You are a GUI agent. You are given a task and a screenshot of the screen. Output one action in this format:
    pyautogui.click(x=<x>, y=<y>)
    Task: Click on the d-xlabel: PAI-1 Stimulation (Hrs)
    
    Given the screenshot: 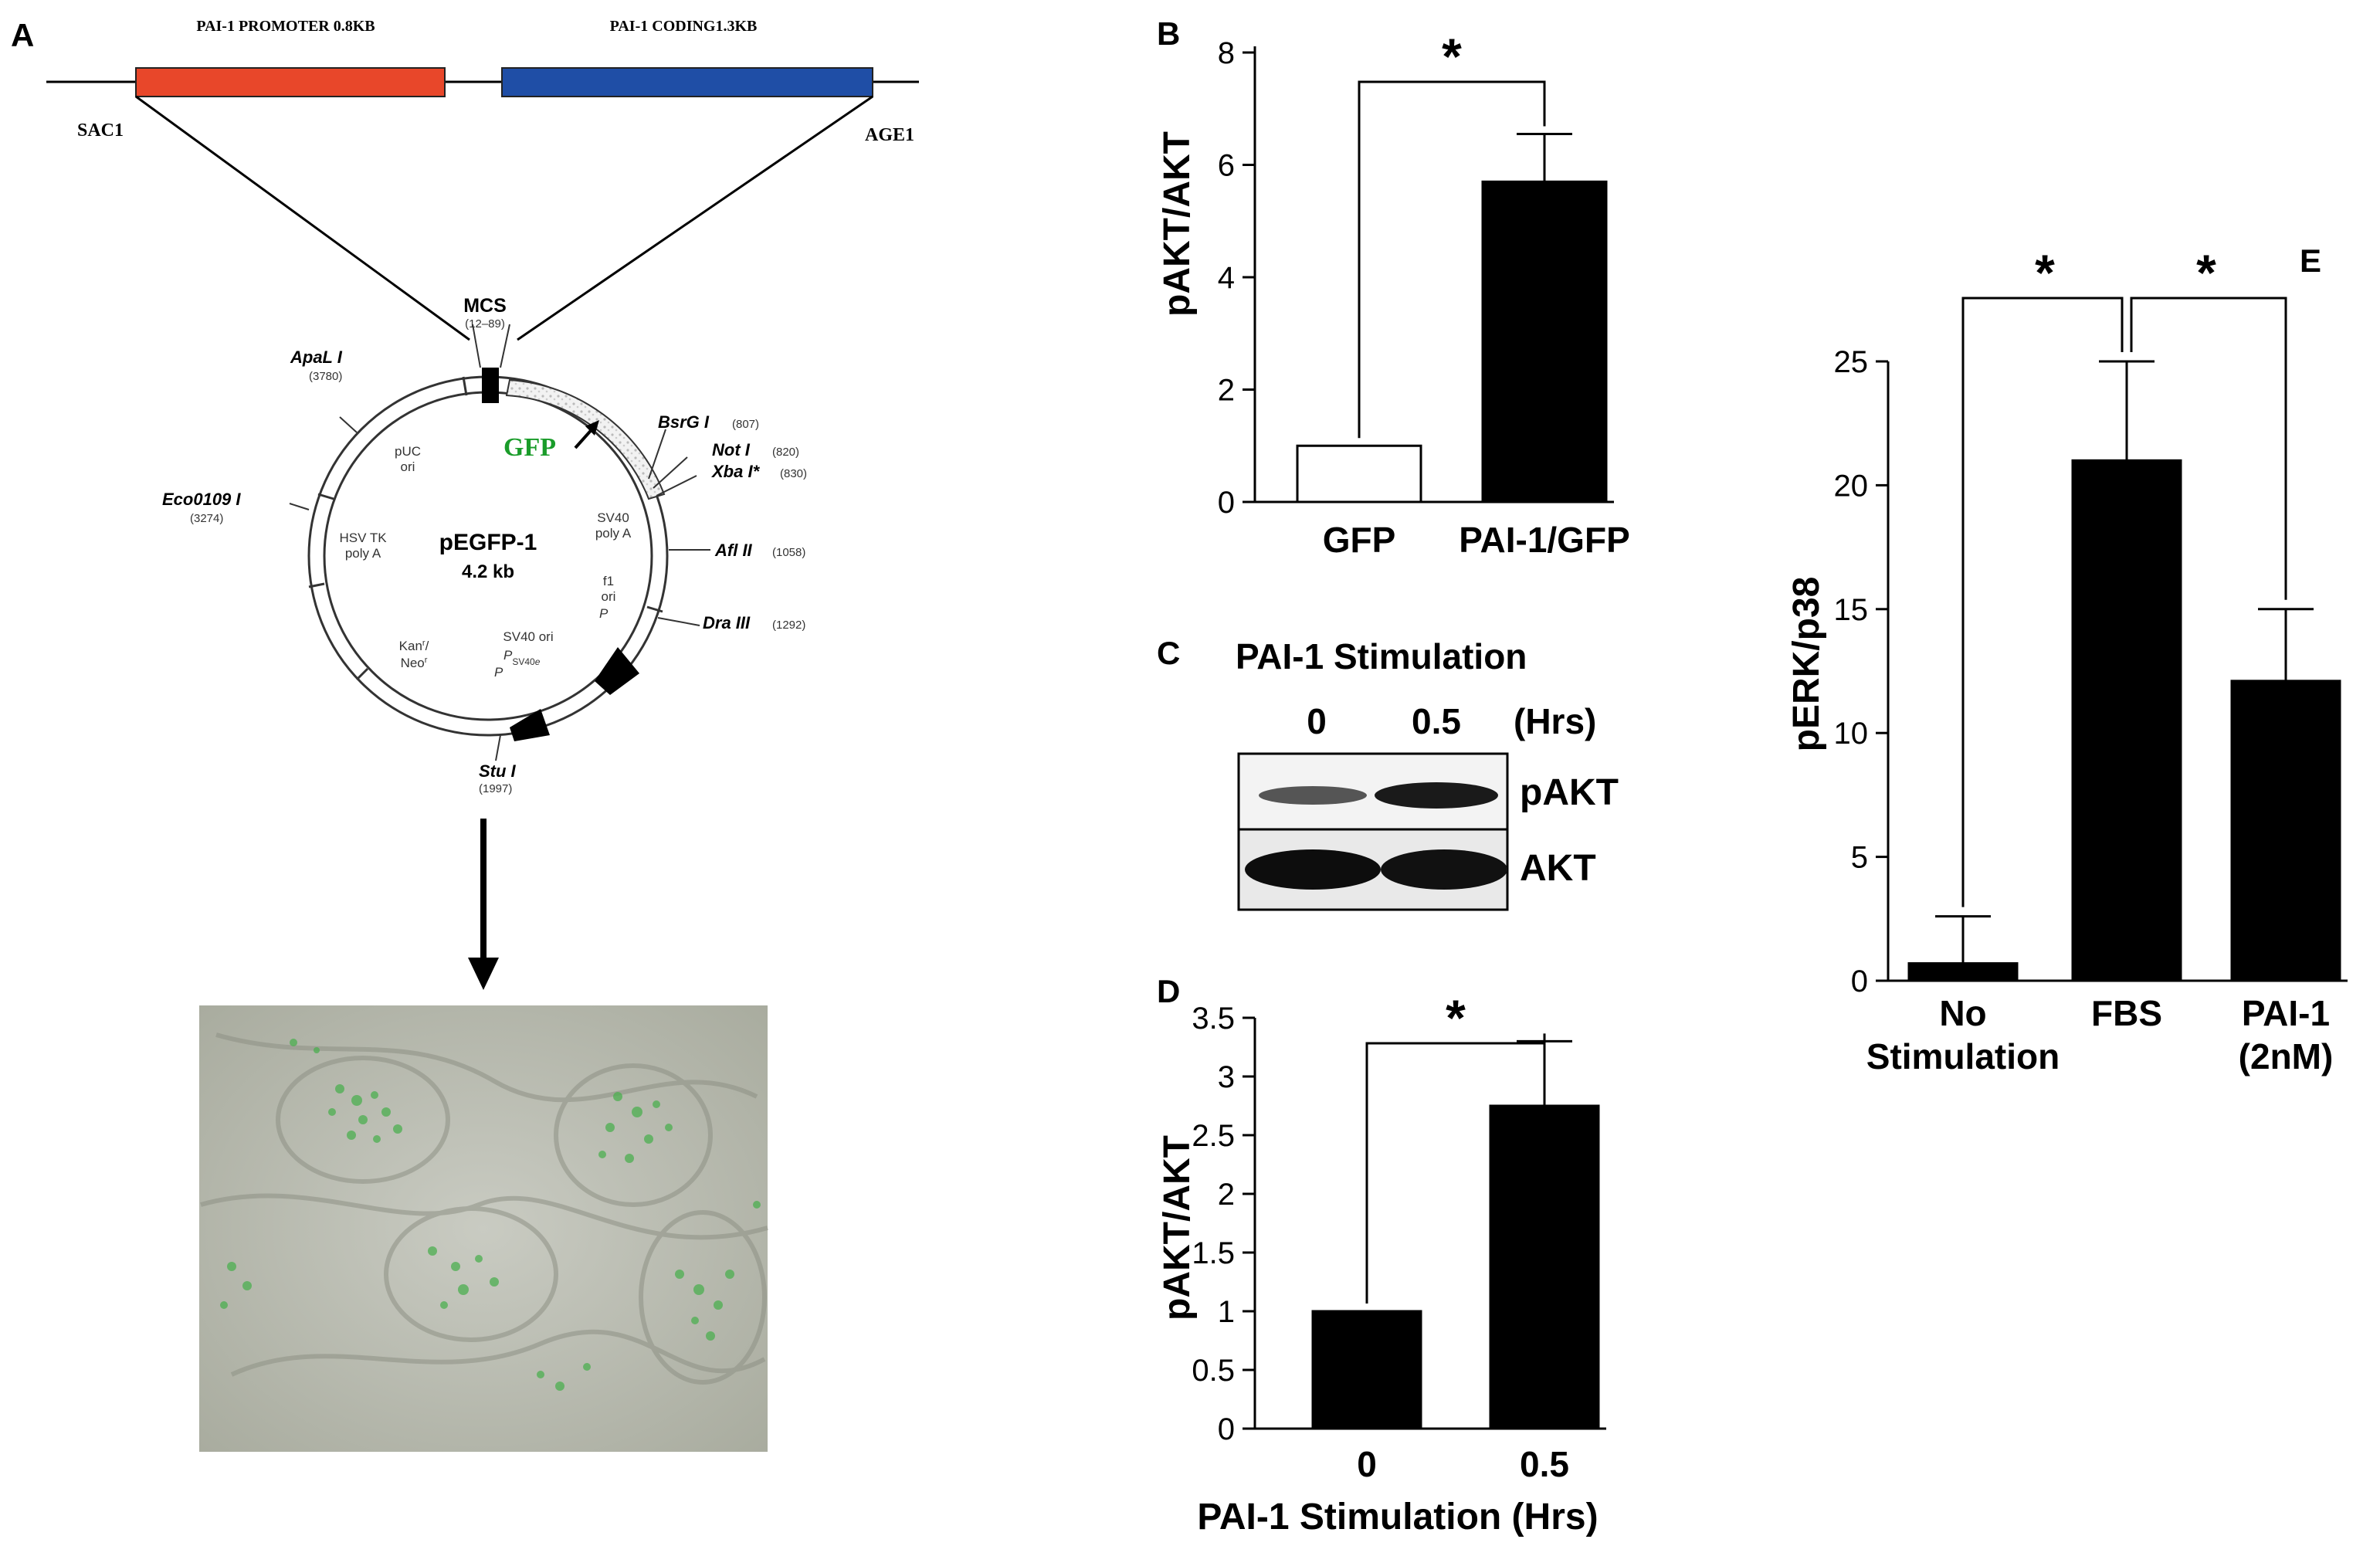 What is the action you would take?
    pyautogui.click(x=1397, y=1517)
    